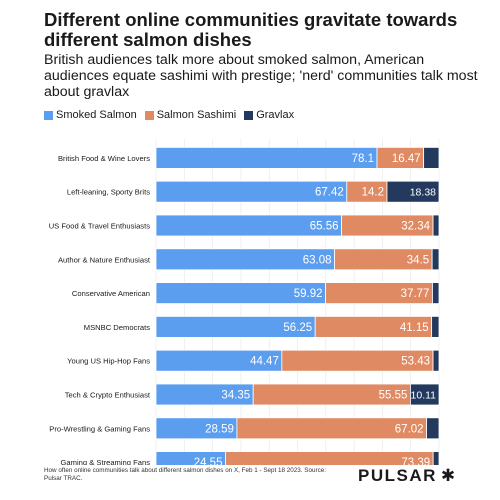 The height and width of the screenshot is (500, 500). What do you see at coordinates (393, 396) in the screenshot?
I see `data-label-salmon-sashimi-tech-crypto-enthusiast: 55.55` at bounding box center [393, 396].